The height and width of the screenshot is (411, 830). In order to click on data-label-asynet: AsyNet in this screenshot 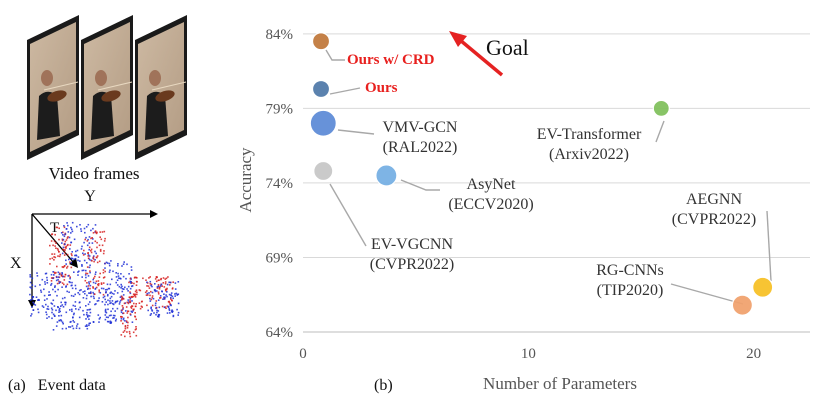, I will do `click(491, 184)`.